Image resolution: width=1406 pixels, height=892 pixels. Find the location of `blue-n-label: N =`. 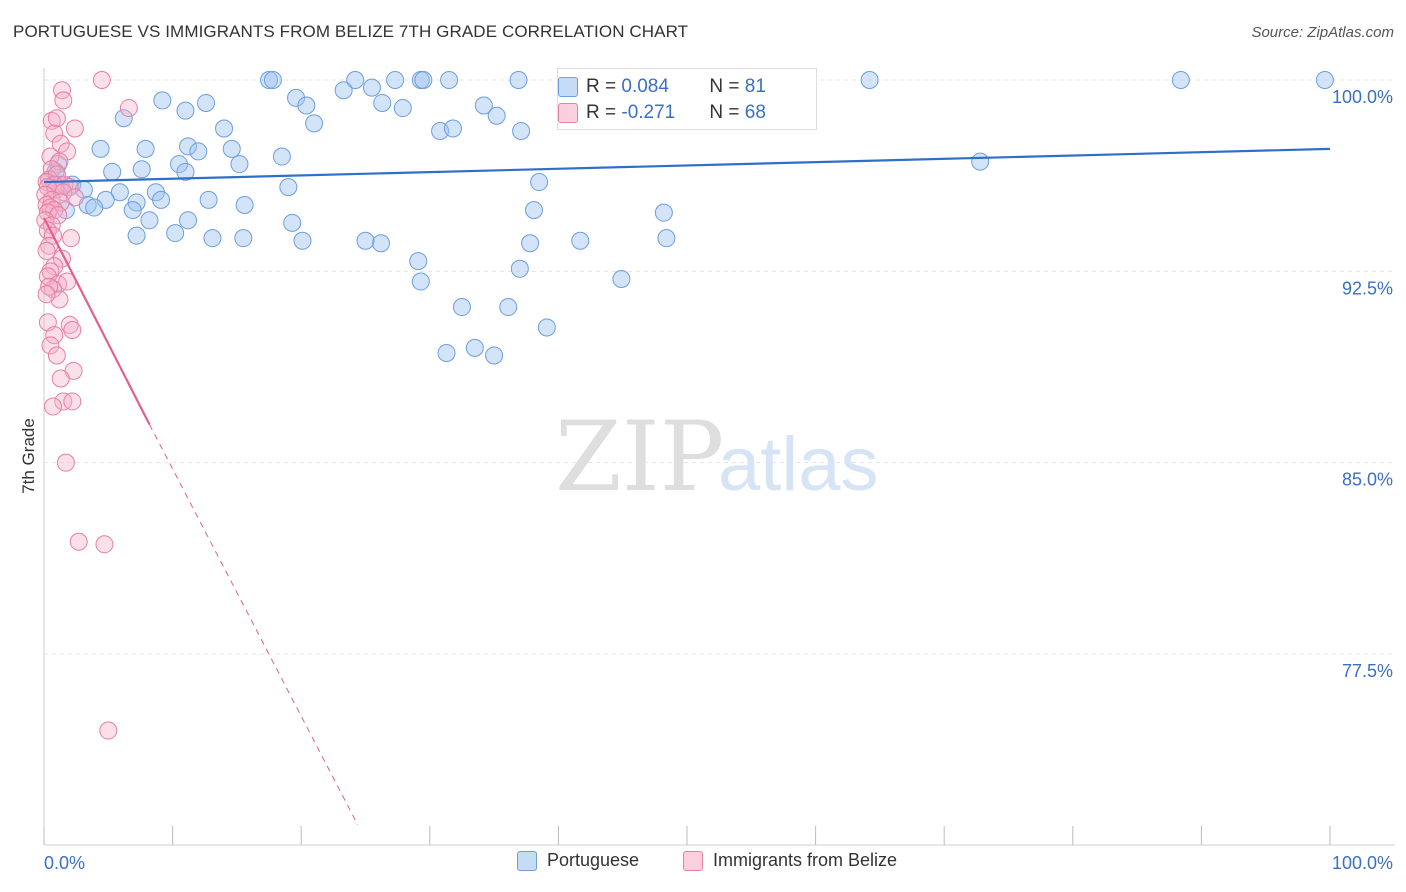

blue-n-label: N = is located at coordinates (727, 86).